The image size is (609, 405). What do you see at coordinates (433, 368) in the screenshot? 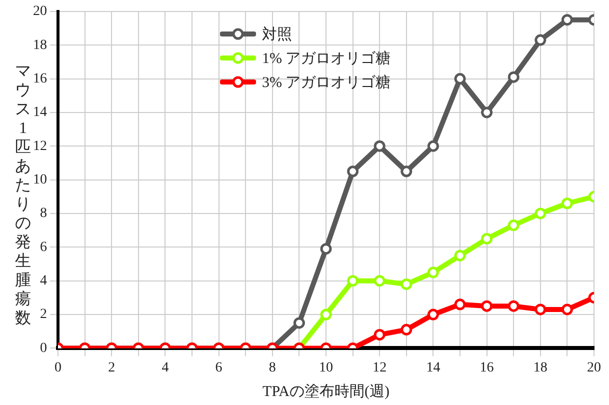
I see `x-tick-label: 14` at bounding box center [433, 368].